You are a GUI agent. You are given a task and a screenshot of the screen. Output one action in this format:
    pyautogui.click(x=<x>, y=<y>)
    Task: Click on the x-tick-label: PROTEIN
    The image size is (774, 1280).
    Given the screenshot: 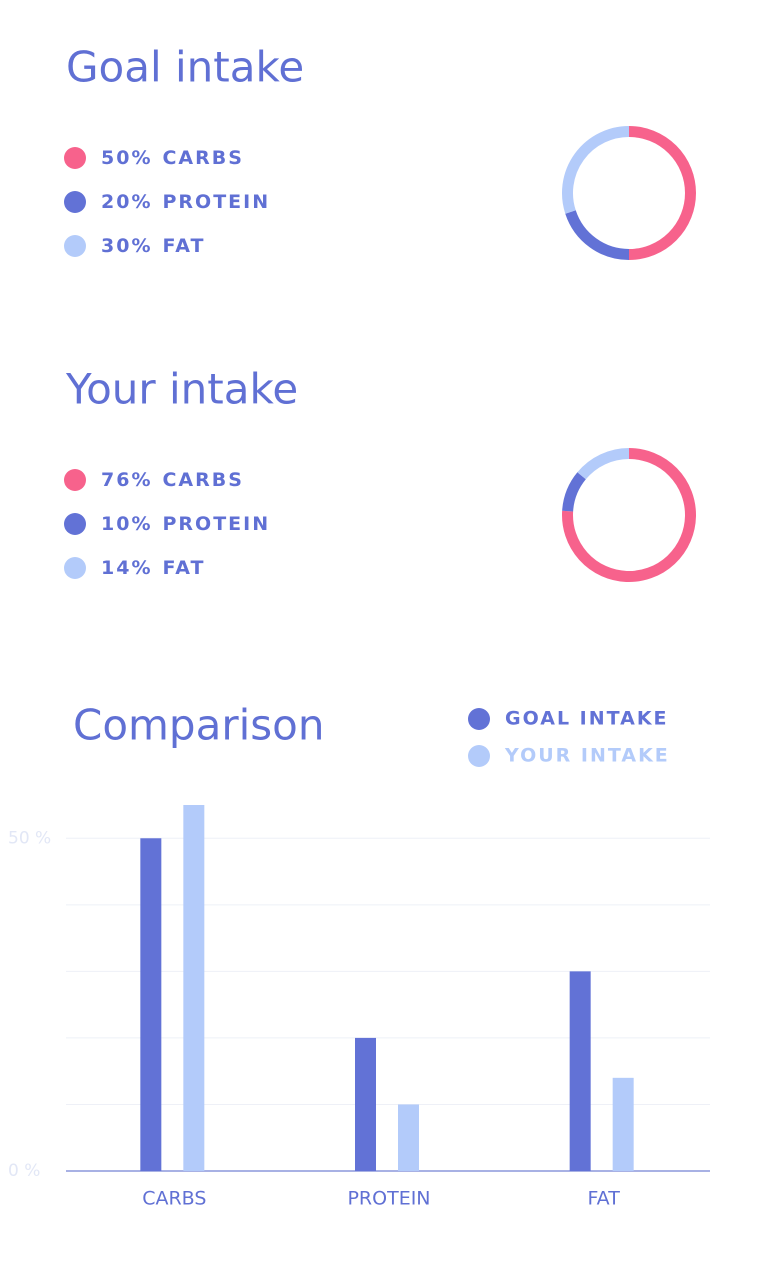 What is the action you would take?
    pyautogui.click(x=388, y=1199)
    